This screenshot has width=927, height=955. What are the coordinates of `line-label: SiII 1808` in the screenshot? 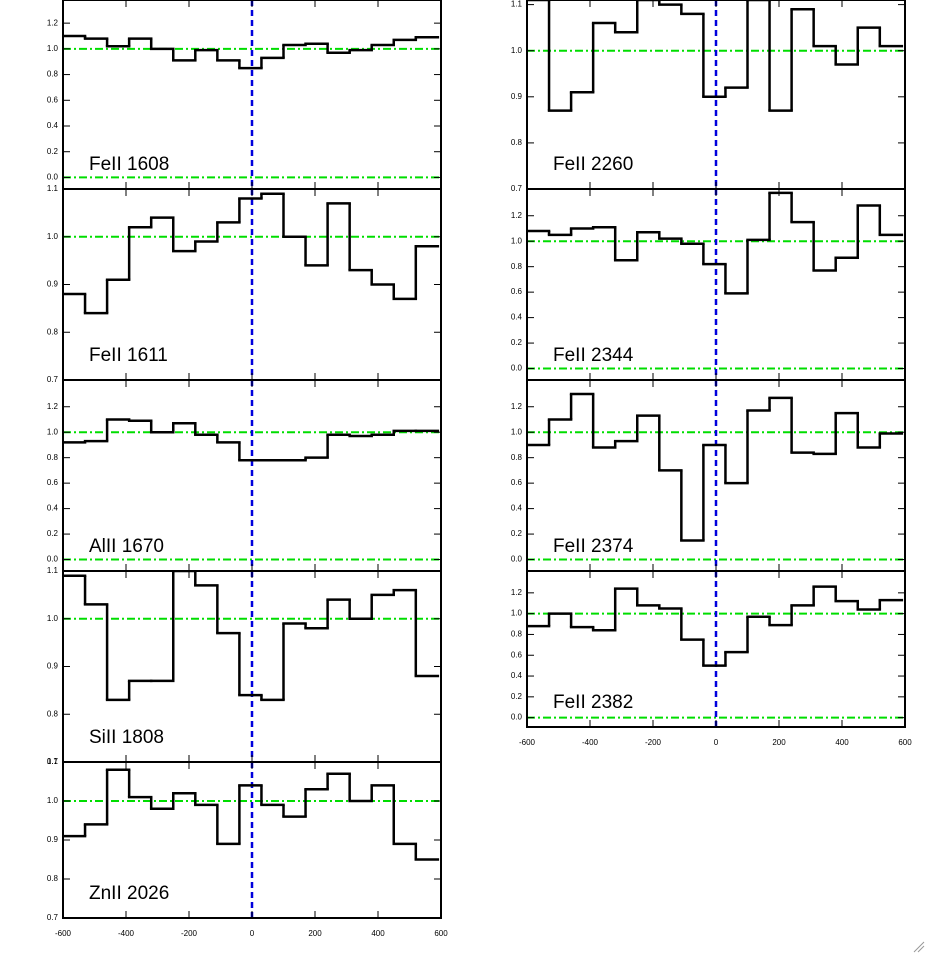 It's located at (126, 737).